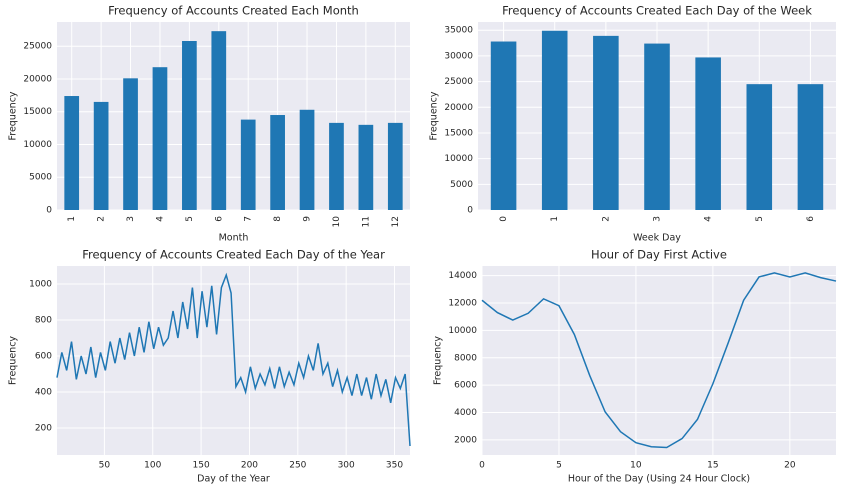  I want to click on y-tick-label: 6000, so click(465, 386).